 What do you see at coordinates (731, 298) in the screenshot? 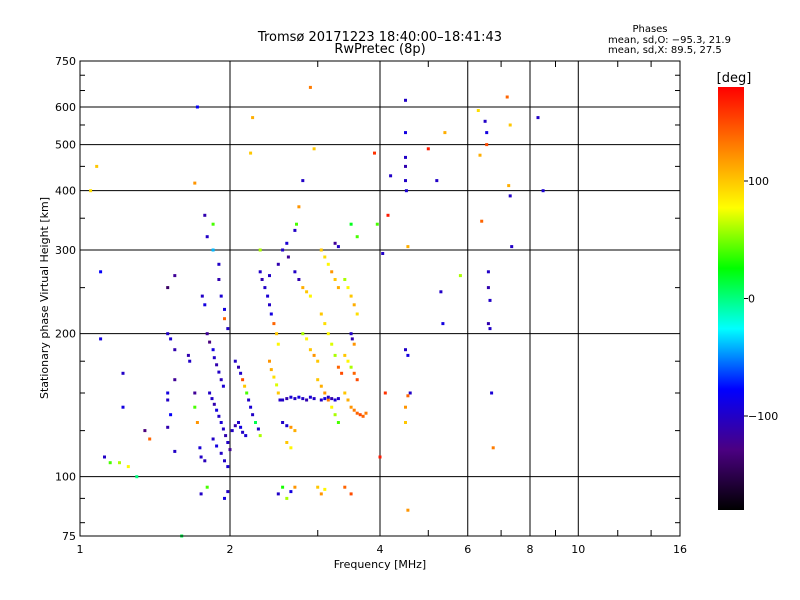
I see `colorbar` at bounding box center [731, 298].